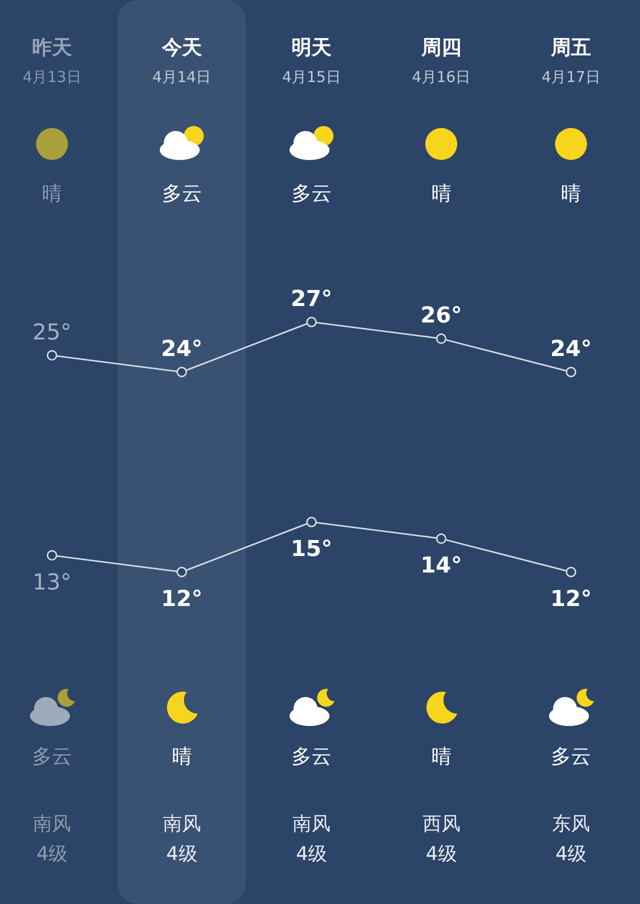  What do you see at coordinates (52, 333) in the screenshot?
I see `data-label: 25°` at bounding box center [52, 333].